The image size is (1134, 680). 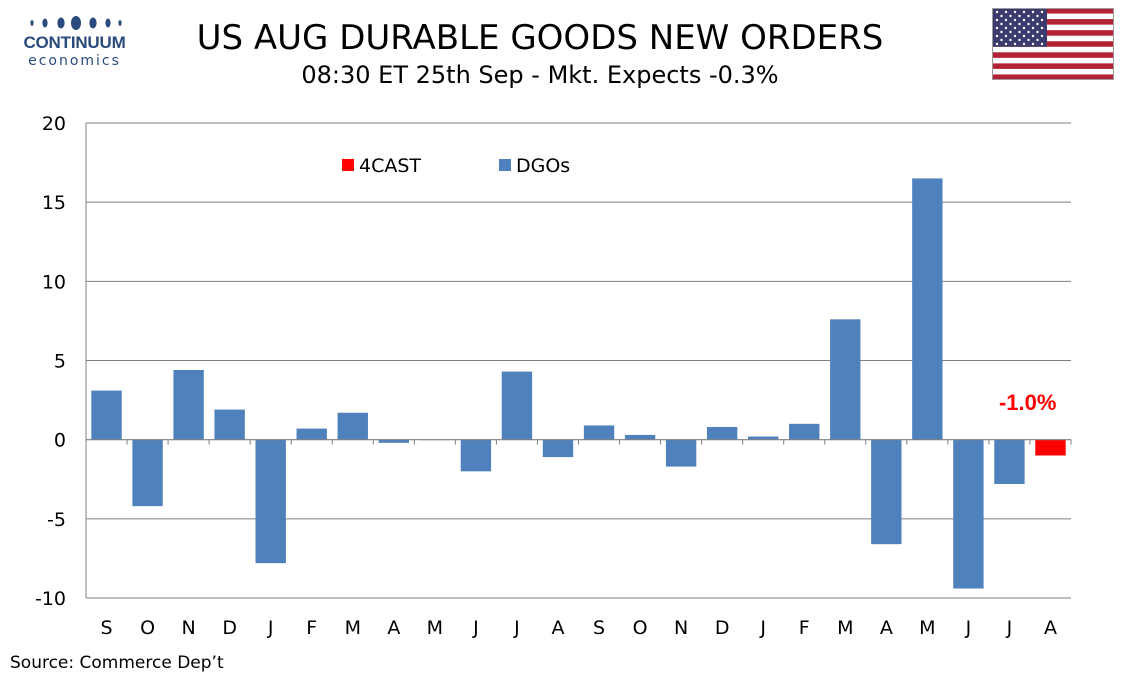 What do you see at coordinates (540, 75) in the screenshot?
I see `chart-subtitle: 08:30 ET 25th Sep - Mkt. Expects -0.3%` at bounding box center [540, 75].